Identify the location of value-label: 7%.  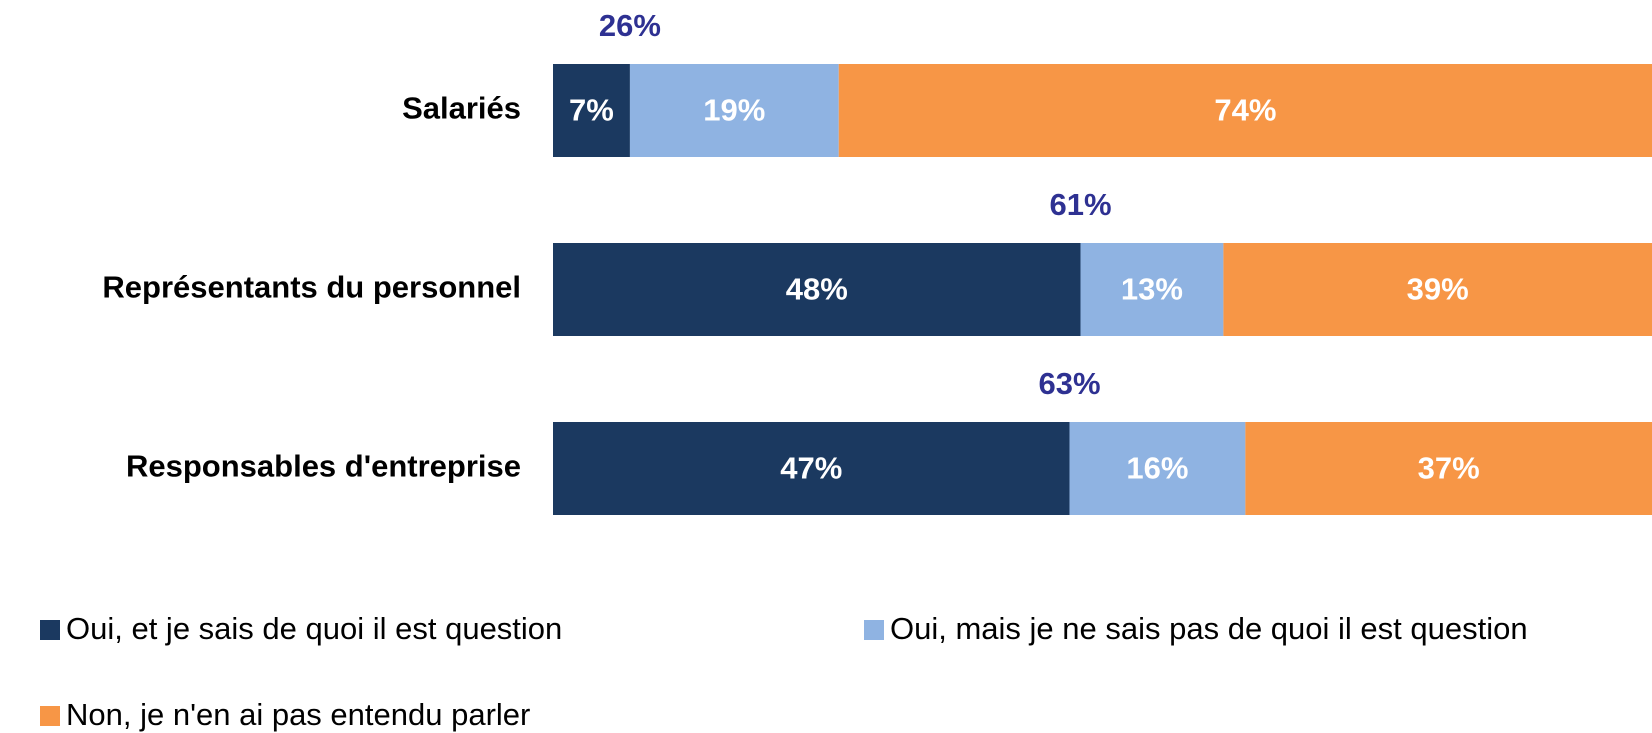
(591, 110).